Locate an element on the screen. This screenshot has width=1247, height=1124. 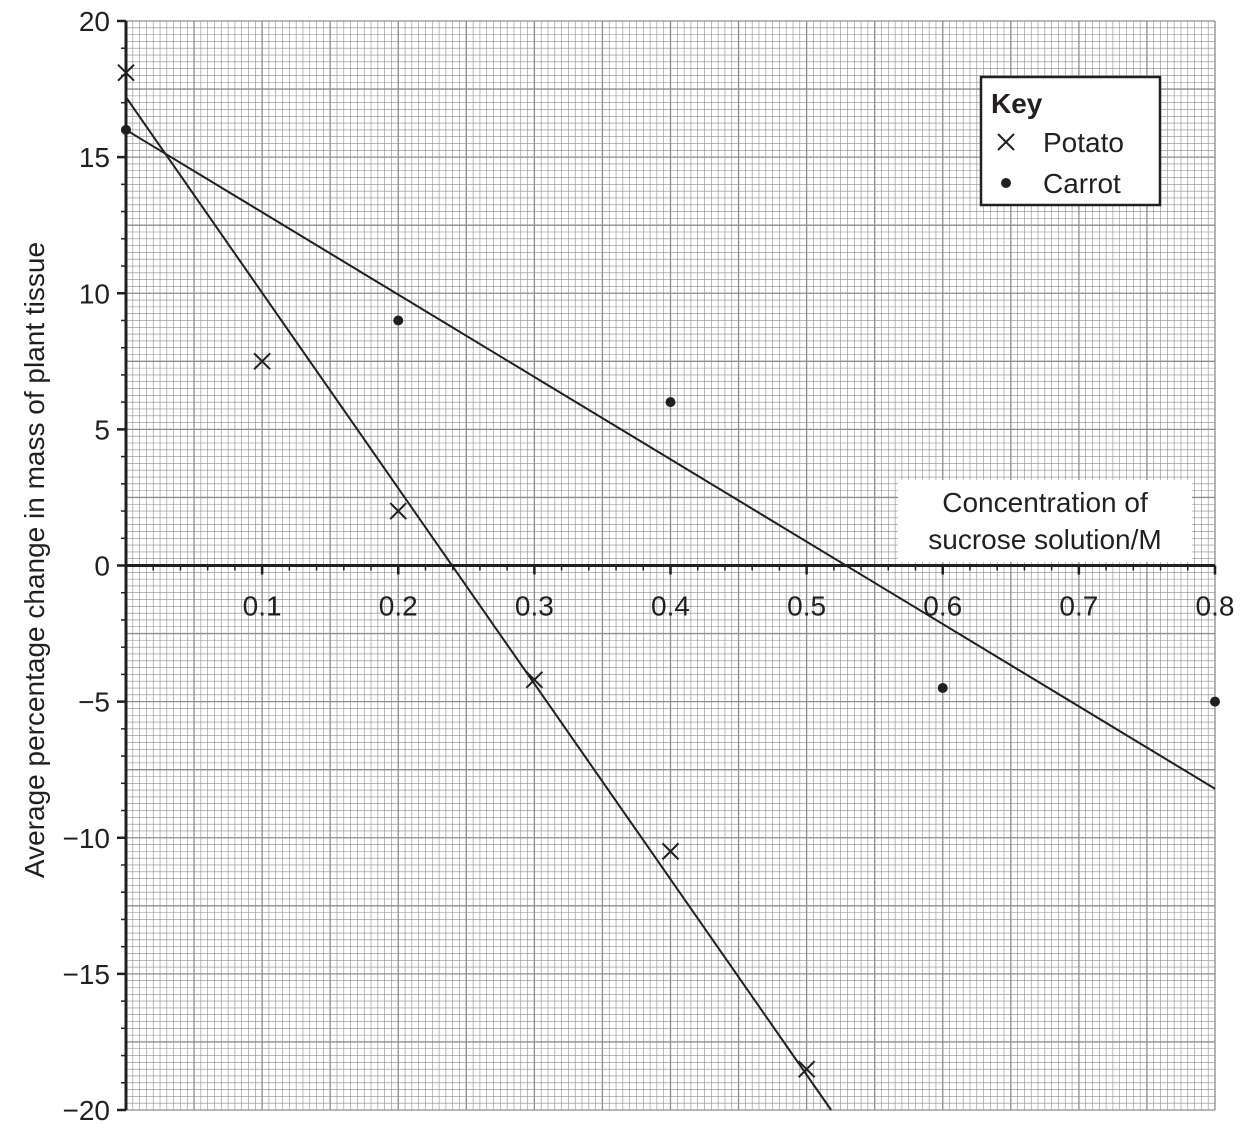
legend-label-potato: Potato is located at coordinates (1083, 142).